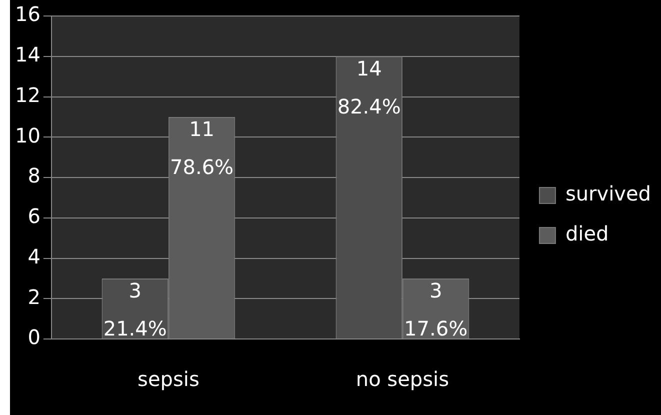  What do you see at coordinates (34, 176) in the screenshot?
I see `y-tick-label: 8` at bounding box center [34, 176].